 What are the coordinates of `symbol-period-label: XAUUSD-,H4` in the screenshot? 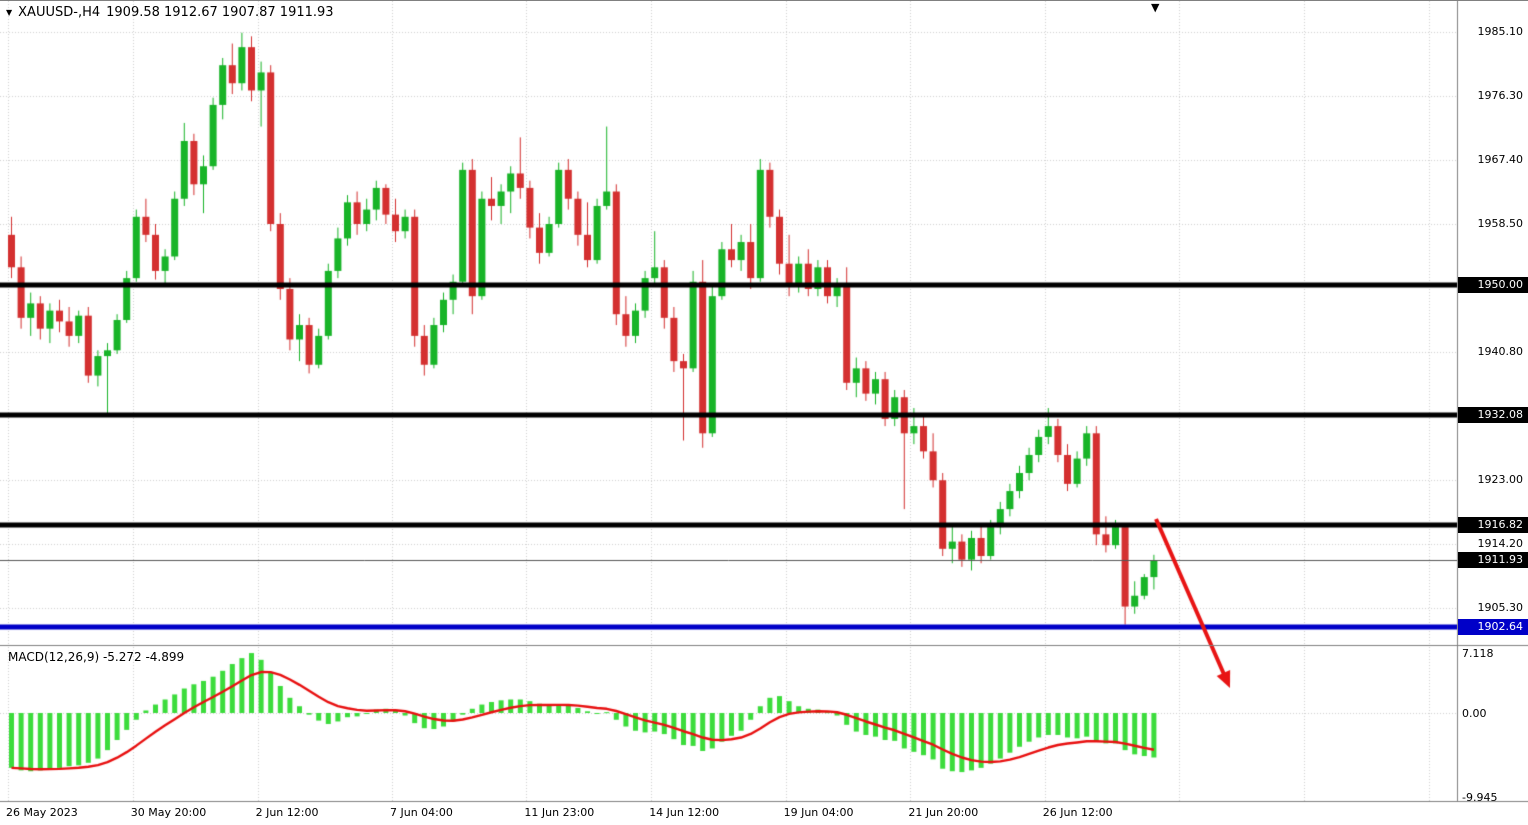 It's located at (59, 12).